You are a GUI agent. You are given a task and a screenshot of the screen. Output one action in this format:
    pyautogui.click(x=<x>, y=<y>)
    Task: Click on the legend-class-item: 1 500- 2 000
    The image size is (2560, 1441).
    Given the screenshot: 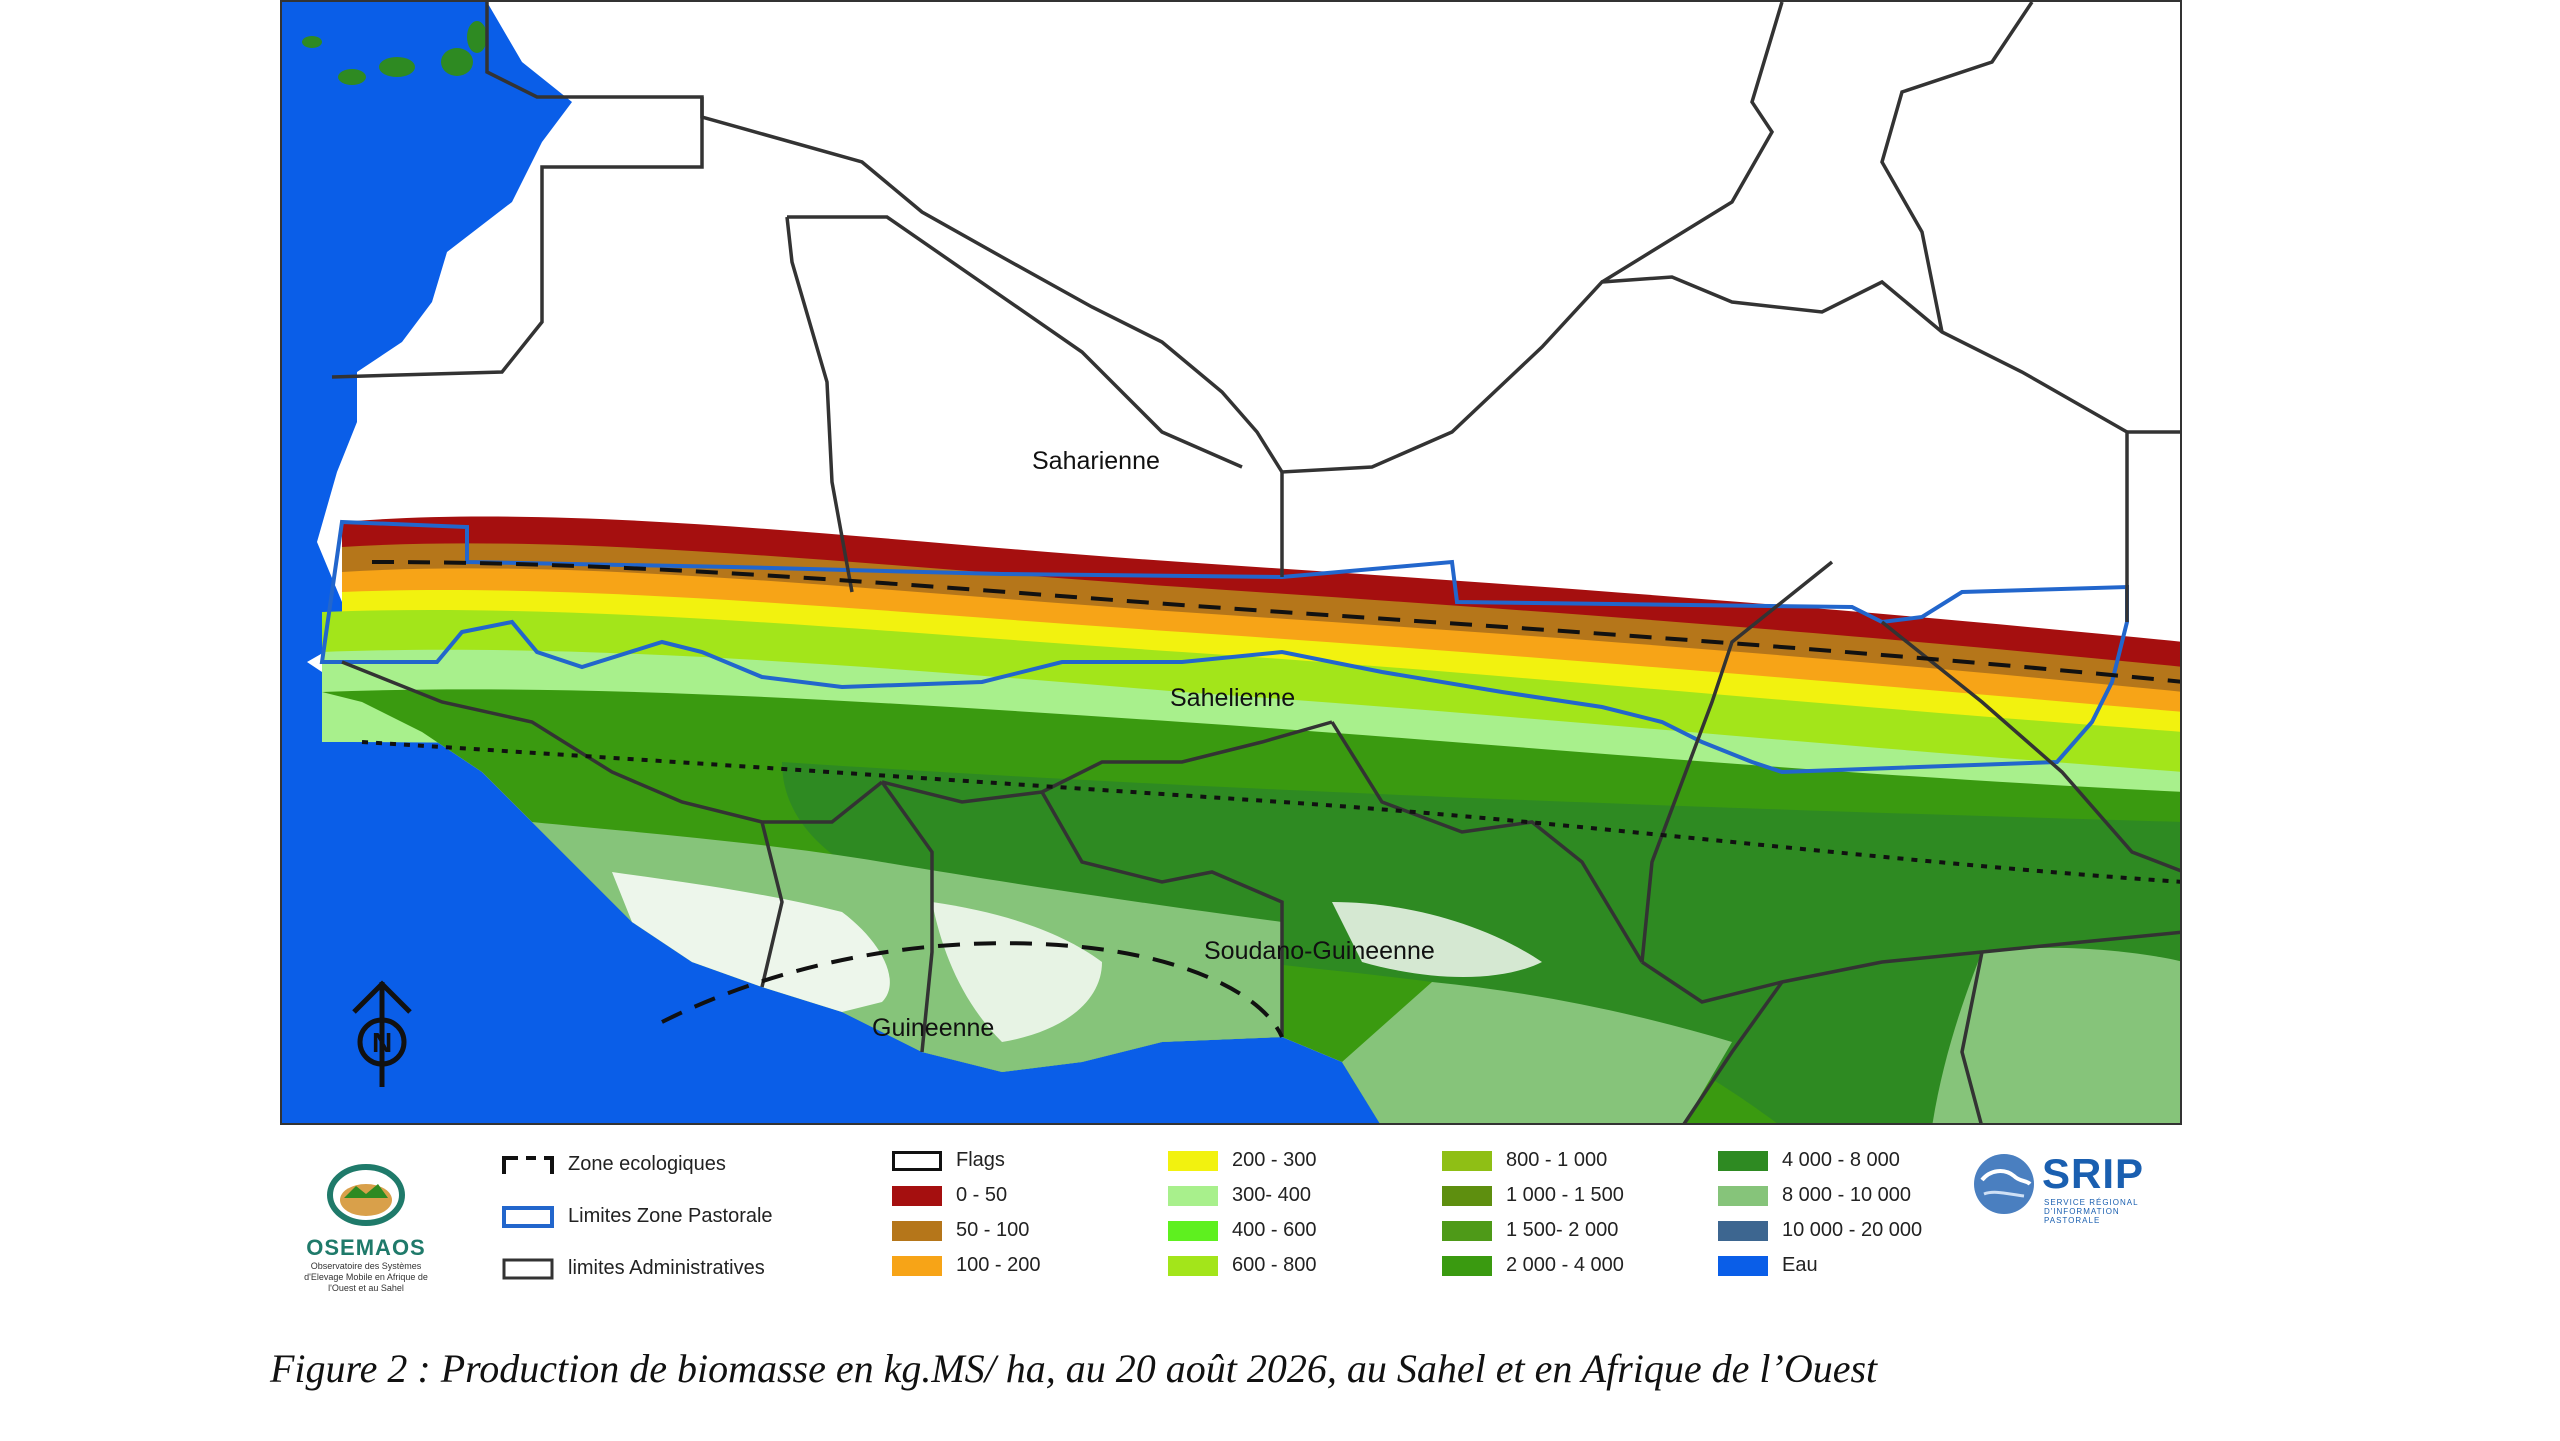 What is the action you would take?
    pyautogui.click(x=1530, y=1230)
    